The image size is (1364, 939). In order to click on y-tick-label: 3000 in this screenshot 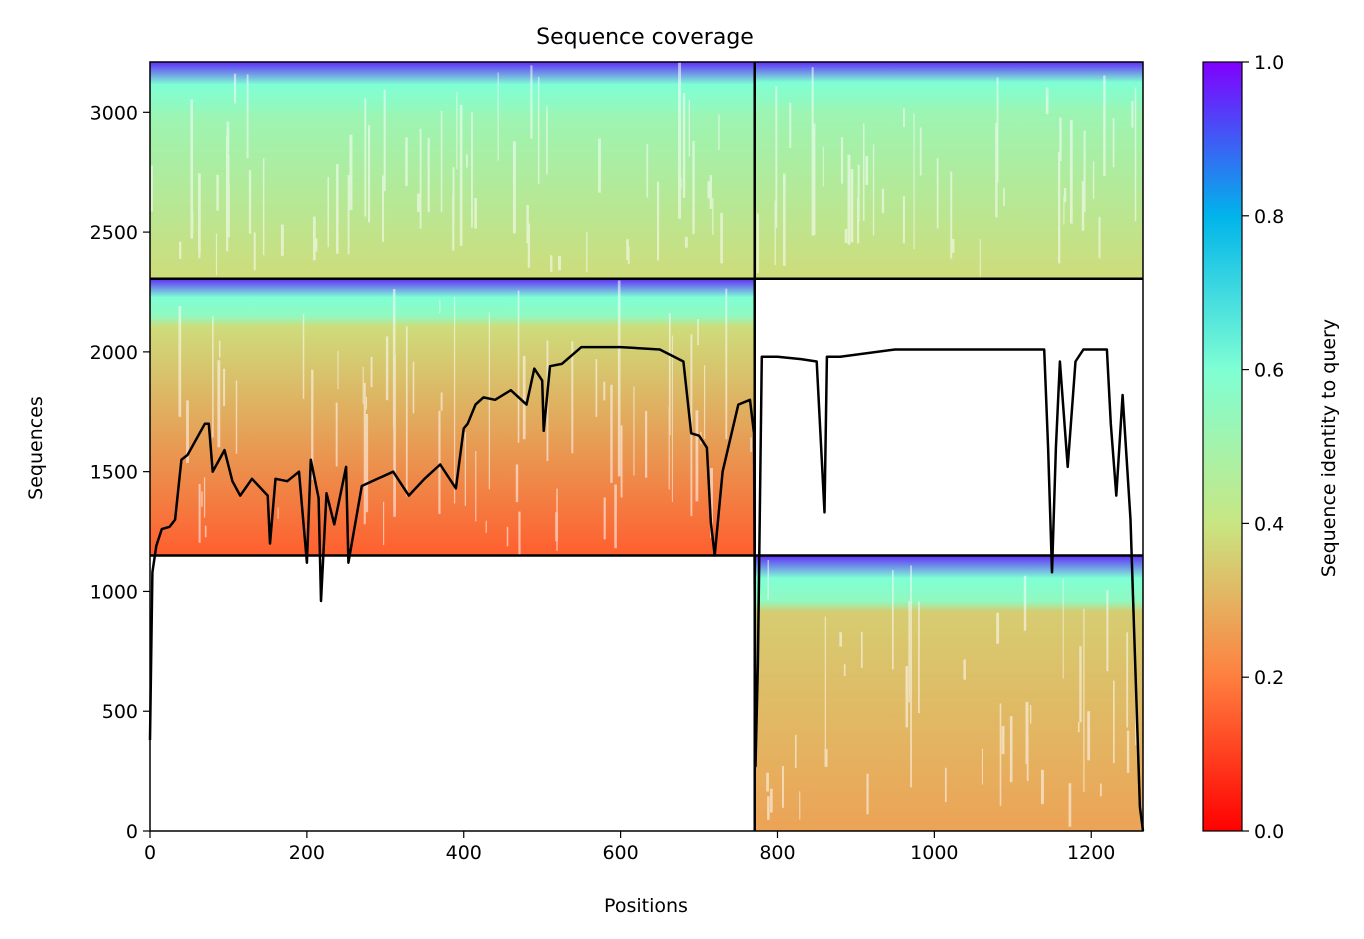, I will do `click(114, 113)`.